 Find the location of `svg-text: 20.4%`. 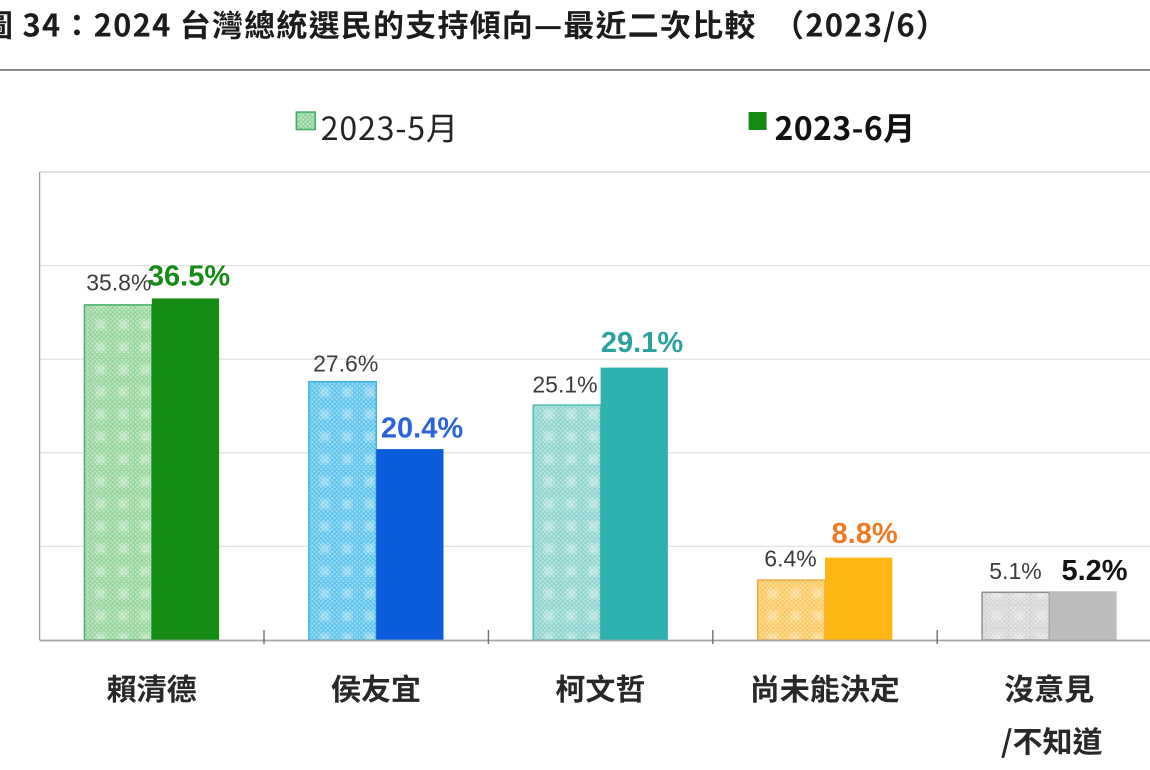

svg-text: 20.4% is located at coordinates (422, 429).